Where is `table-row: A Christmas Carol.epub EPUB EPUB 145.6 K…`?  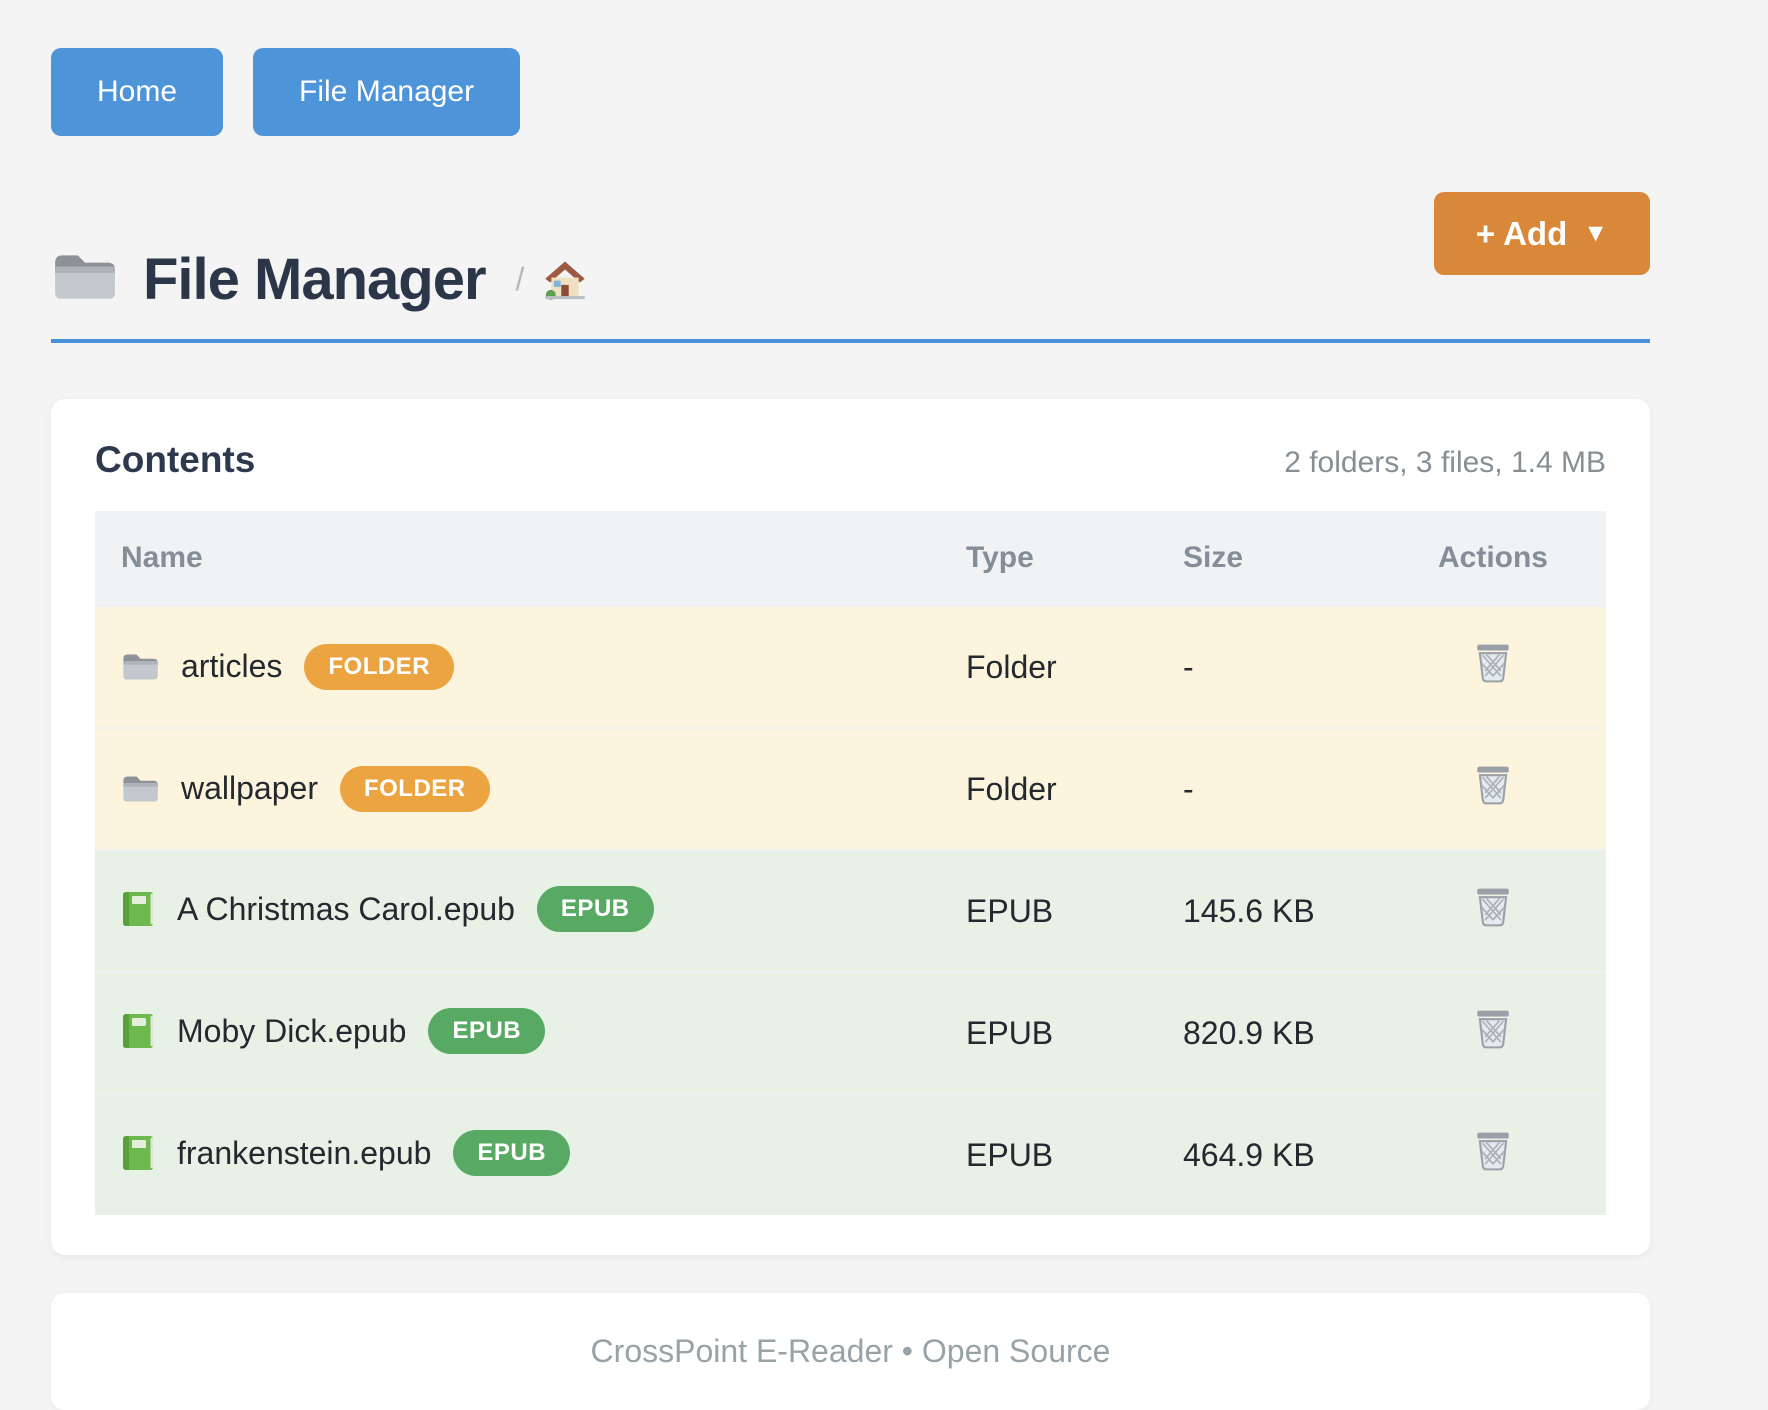 table-row: A Christmas Carol.epub EPUB EPUB 145.6 K… is located at coordinates (850, 910).